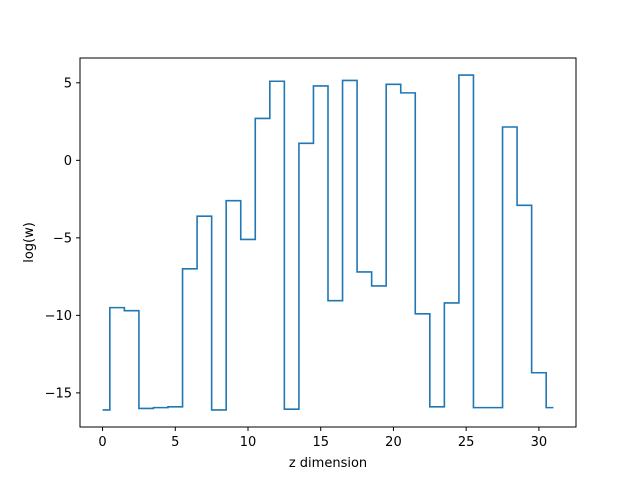 The width and height of the screenshot is (640, 480). Describe the element at coordinates (320, 442) in the screenshot. I see `x-tick-label: 15` at that location.